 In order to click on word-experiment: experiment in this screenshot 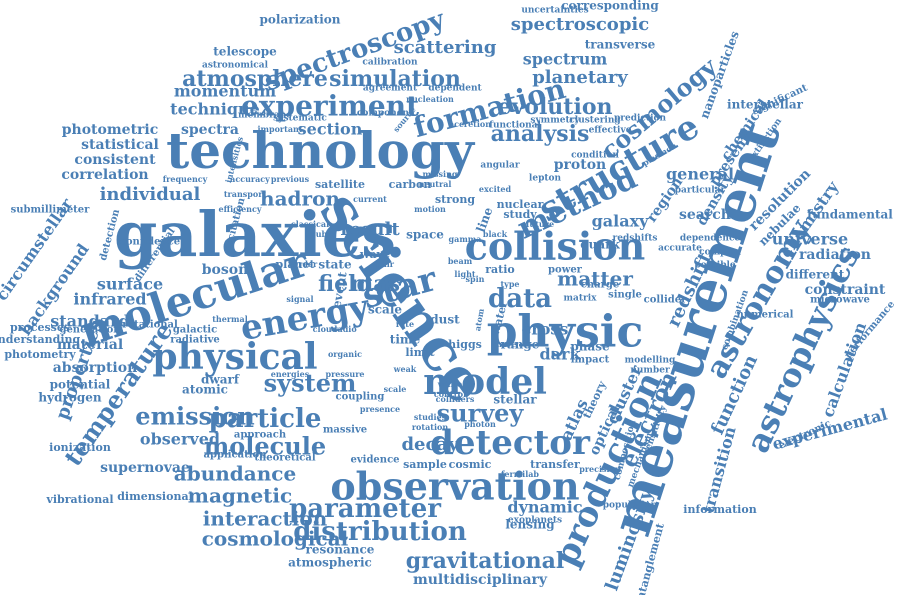, I will do `click(330, 106)`.